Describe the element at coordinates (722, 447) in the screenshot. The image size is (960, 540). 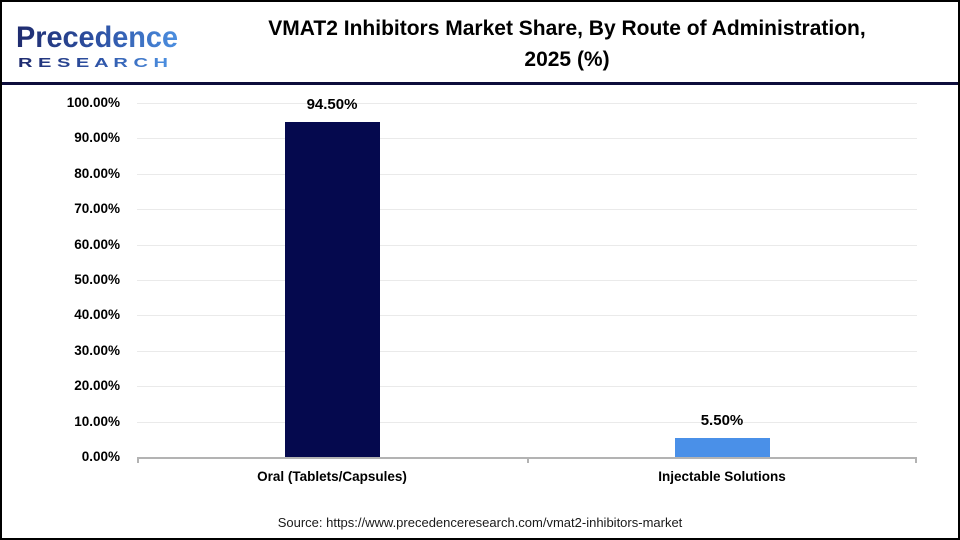
I see `bar-injectable` at that location.